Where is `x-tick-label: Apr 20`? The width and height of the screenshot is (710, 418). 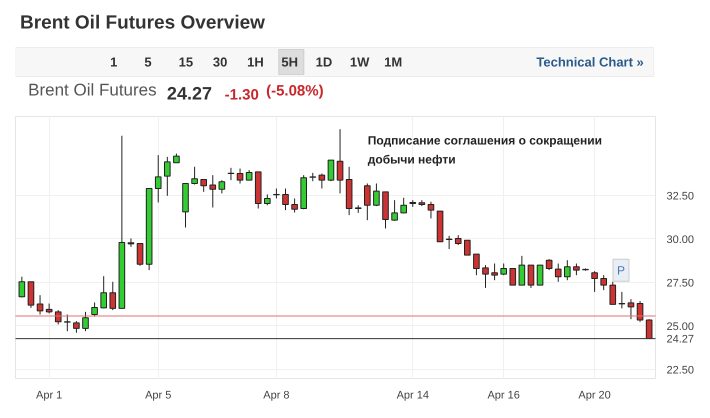 x-tick-label: Apr 20 is located at coordinates (594, 396).